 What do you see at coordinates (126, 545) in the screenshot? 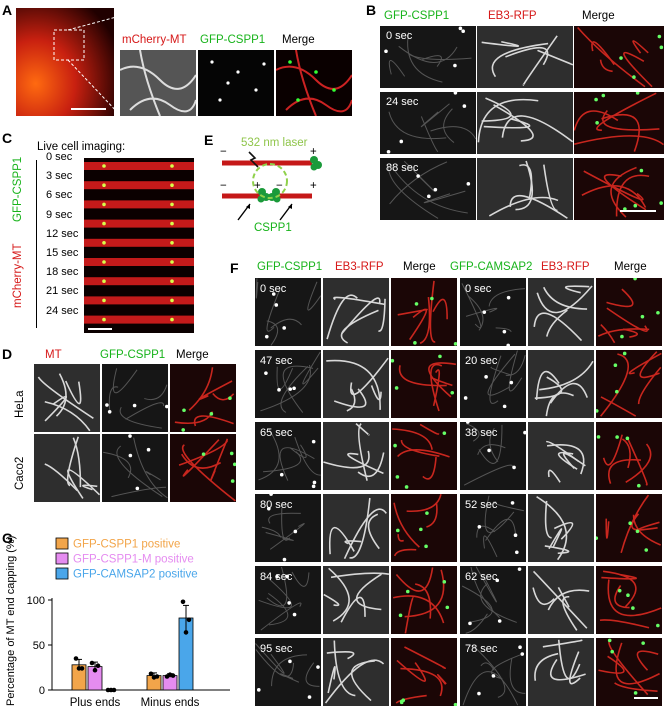
I see `legend-label: GFP-CSPP1 positive` at bounding box center [126, 545].